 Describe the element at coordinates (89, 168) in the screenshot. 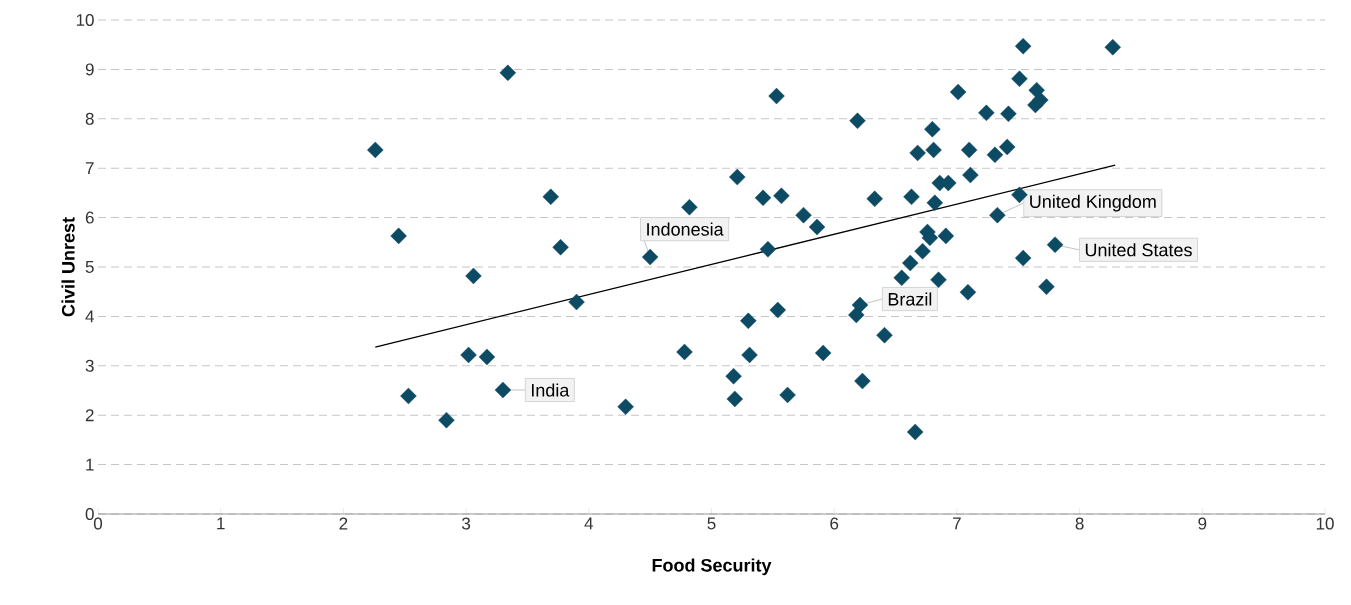

I see `y-tick-label: 7` at that location.